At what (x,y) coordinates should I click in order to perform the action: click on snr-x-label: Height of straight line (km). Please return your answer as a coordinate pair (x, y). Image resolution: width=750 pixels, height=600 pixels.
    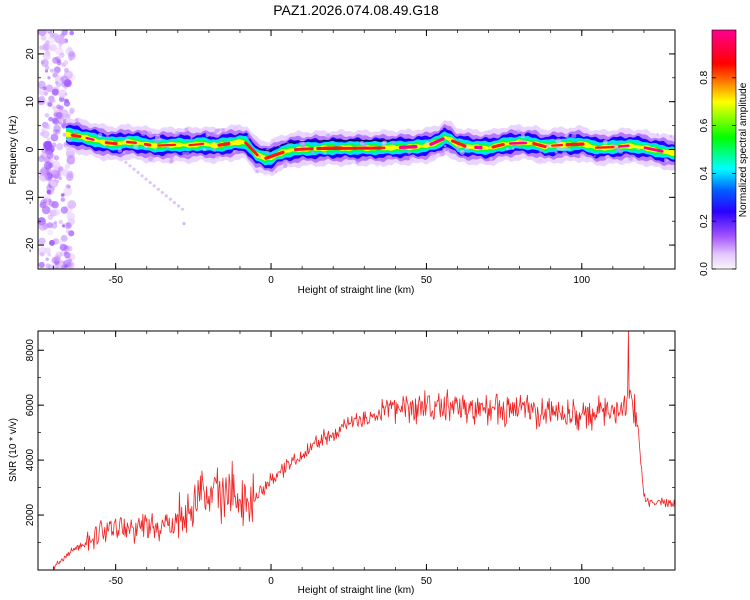
    Looking at the image, I should click on (356, 590).